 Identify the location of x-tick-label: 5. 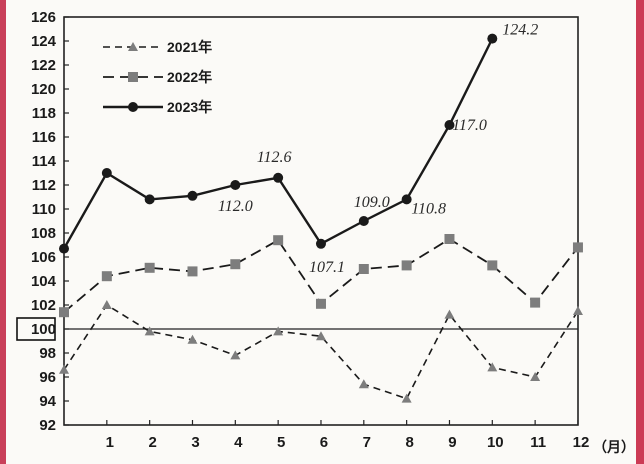
(281, 442).